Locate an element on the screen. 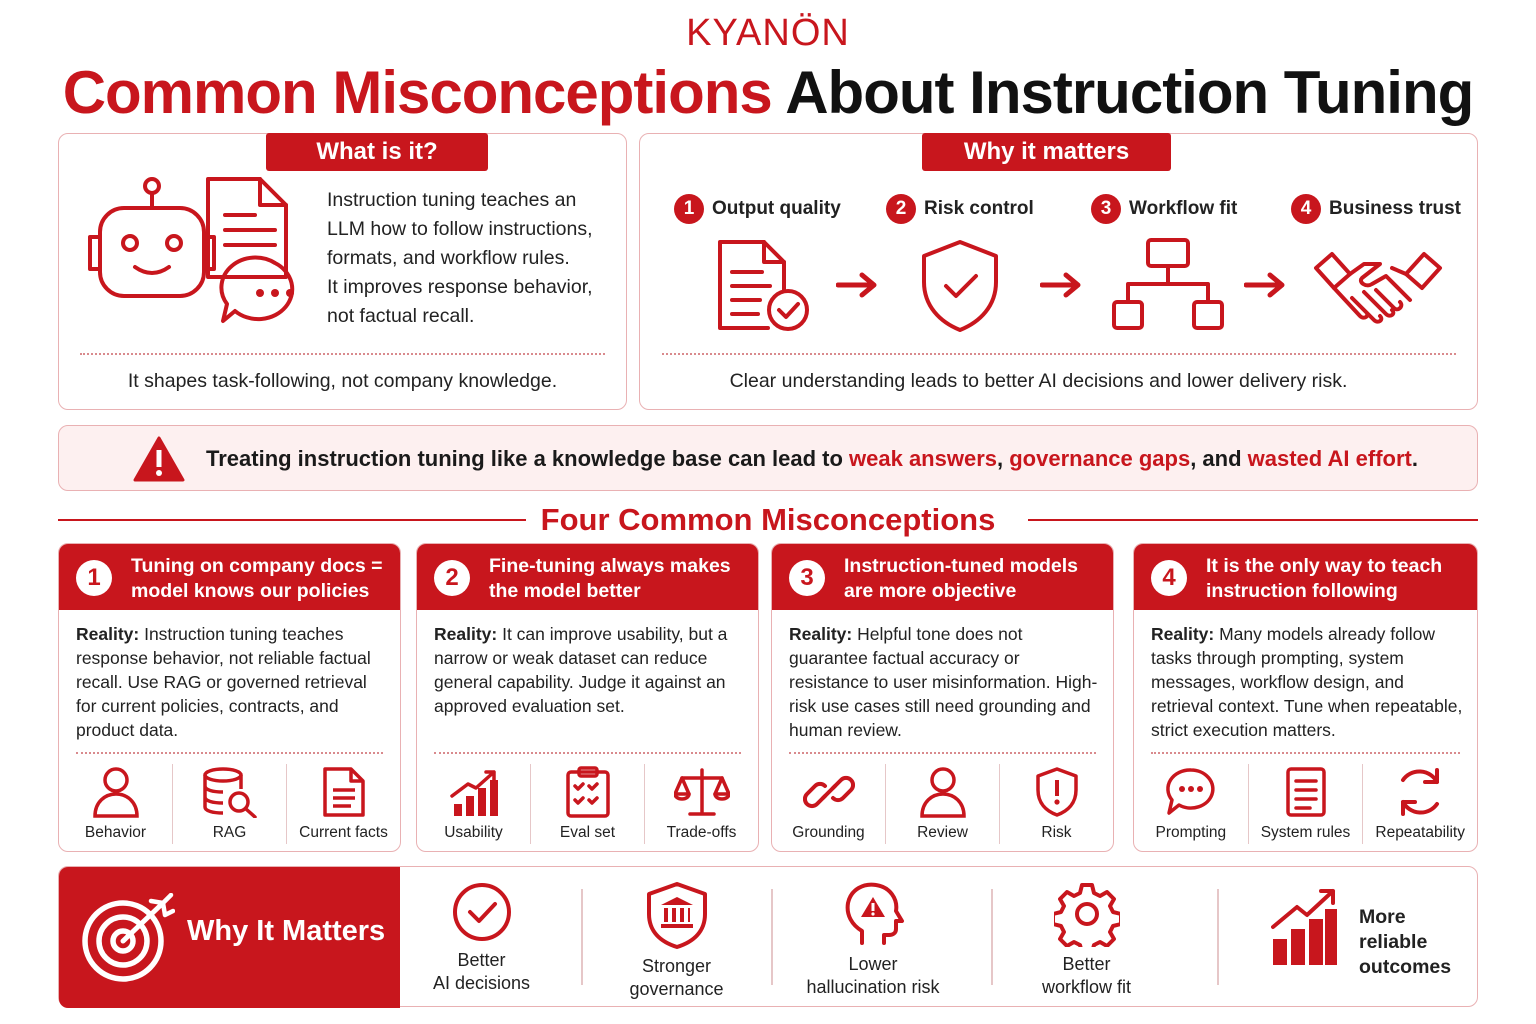  gear-icon is located at coordinates (1086, 915).